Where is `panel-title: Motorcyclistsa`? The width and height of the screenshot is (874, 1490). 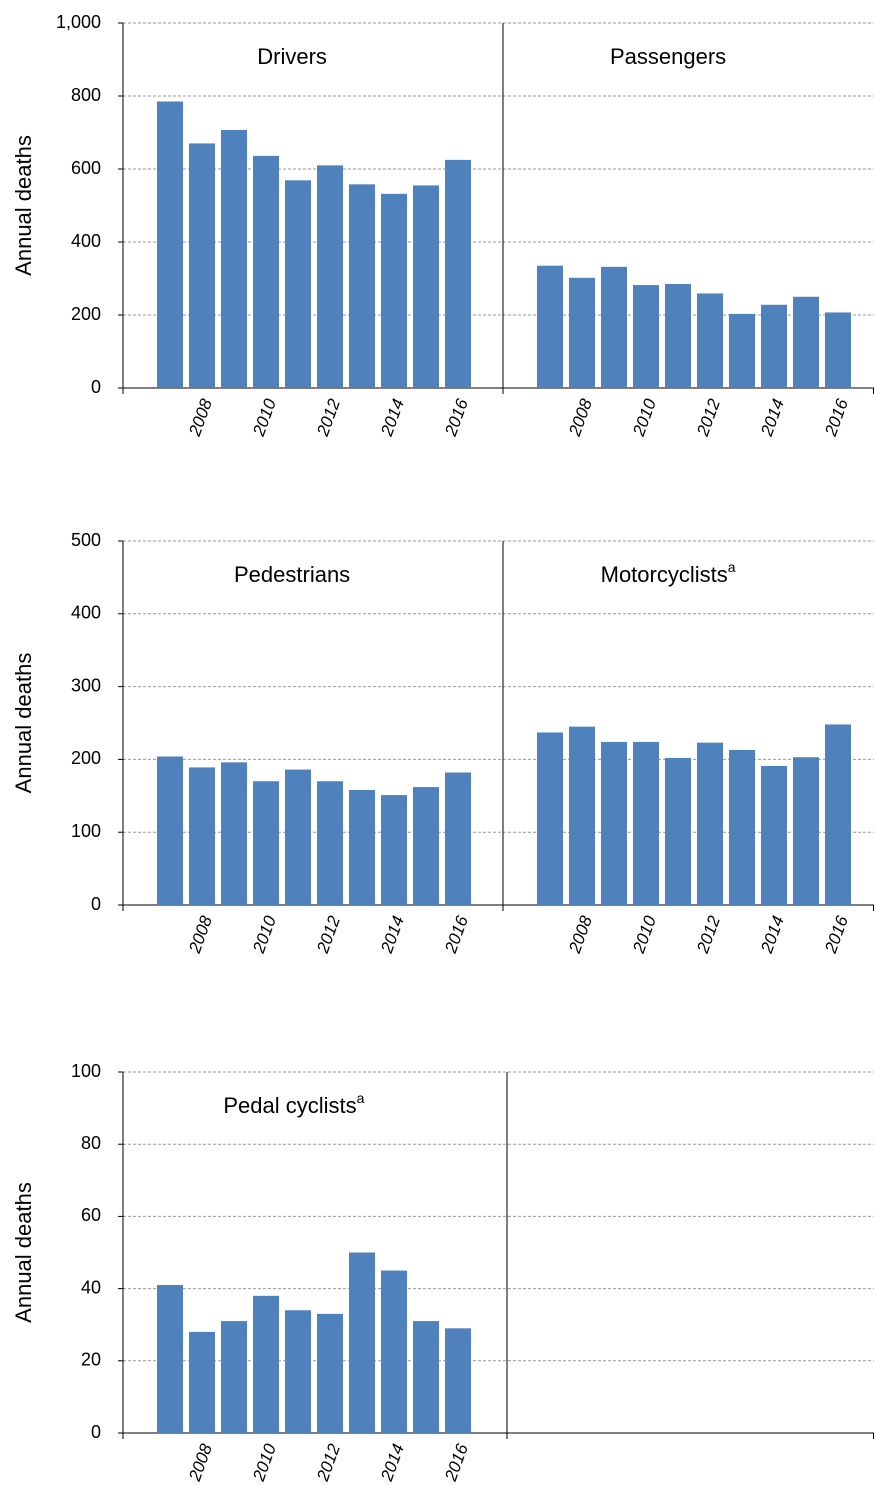 panel-title: Motorcyclistsa is located at coordinates (668, 573).